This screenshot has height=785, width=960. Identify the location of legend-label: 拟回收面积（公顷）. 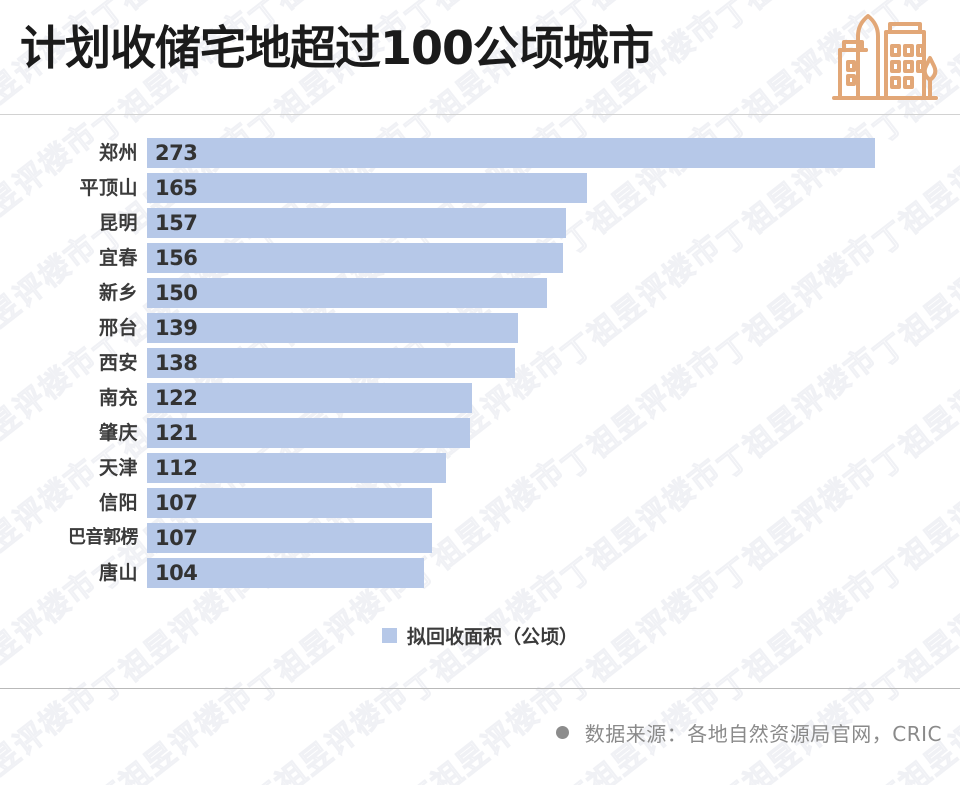
(492, 637).